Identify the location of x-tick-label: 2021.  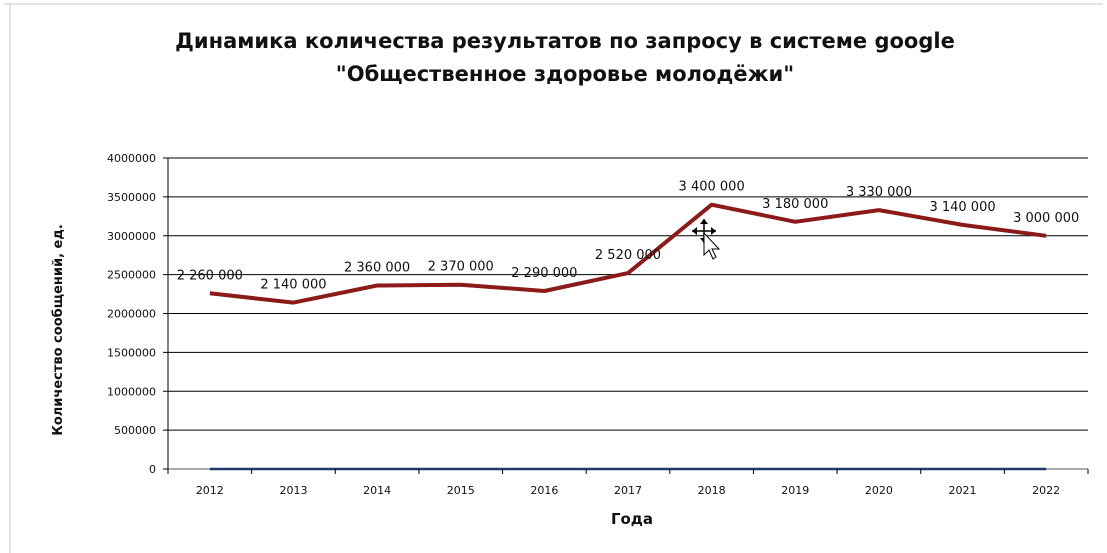
(963, 490).